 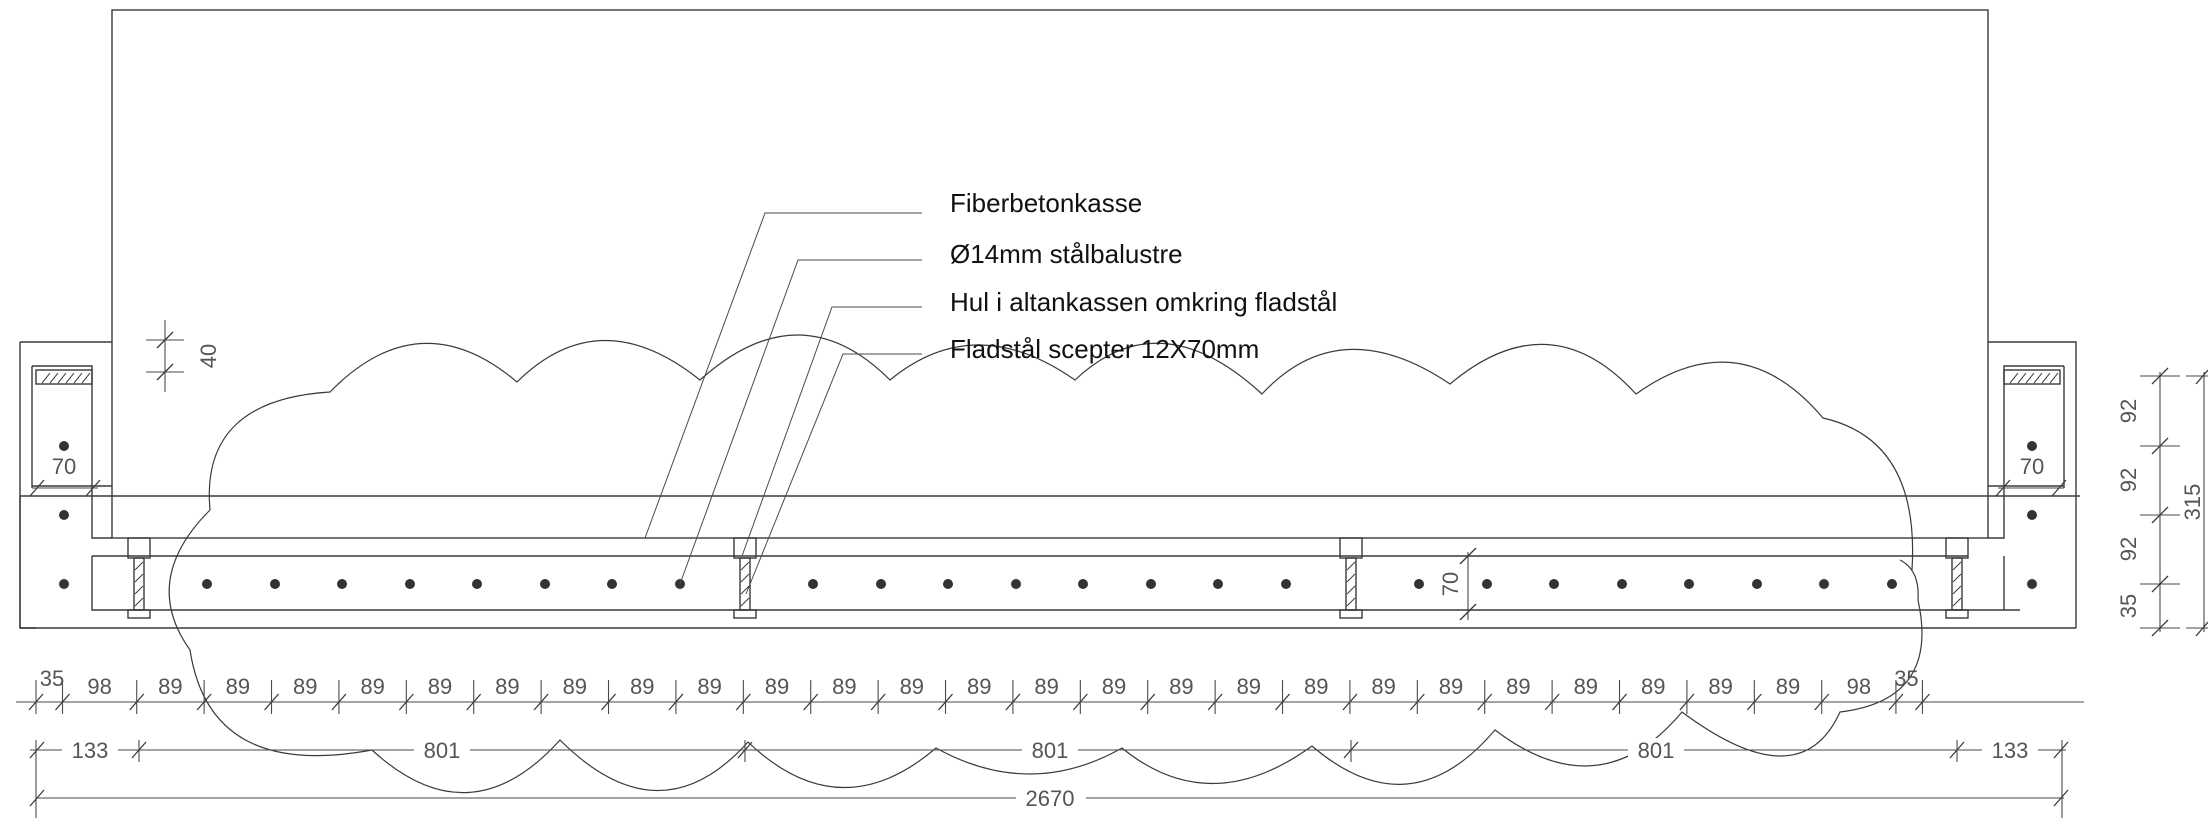 What do you see at coordinates (64, 466) in the screenshot?
I see `dim-70-left-text: 70` at bounding box center [64, 466].